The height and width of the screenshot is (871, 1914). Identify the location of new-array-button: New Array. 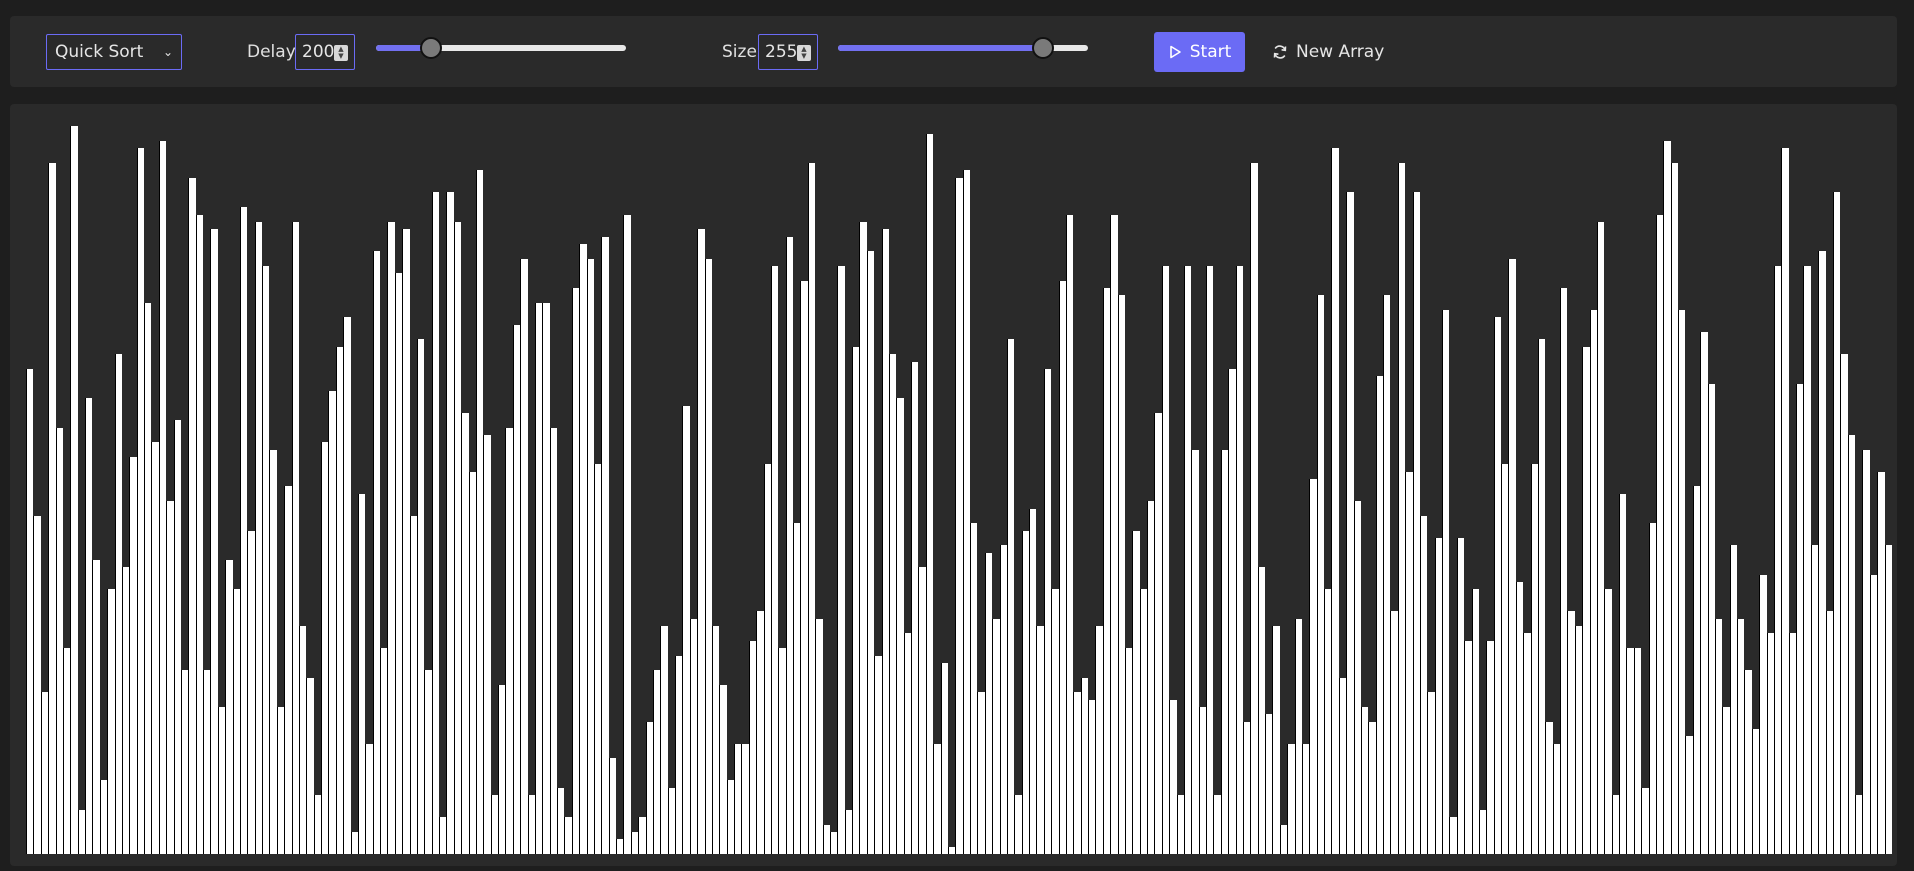
(1328, 52).